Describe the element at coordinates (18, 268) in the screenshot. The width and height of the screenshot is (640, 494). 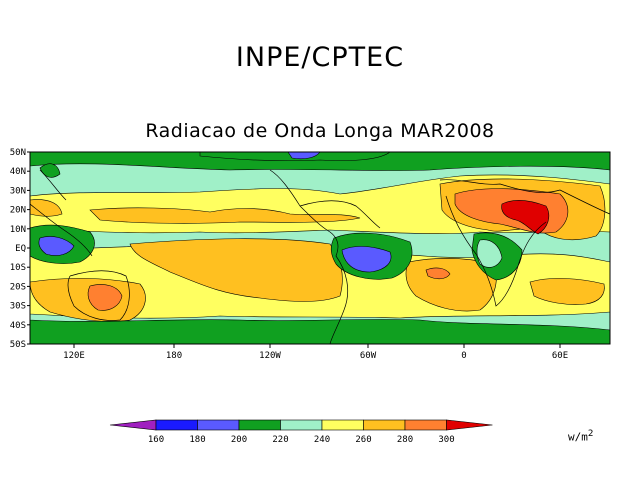
I see `y-tick-label: 10S` at that location.